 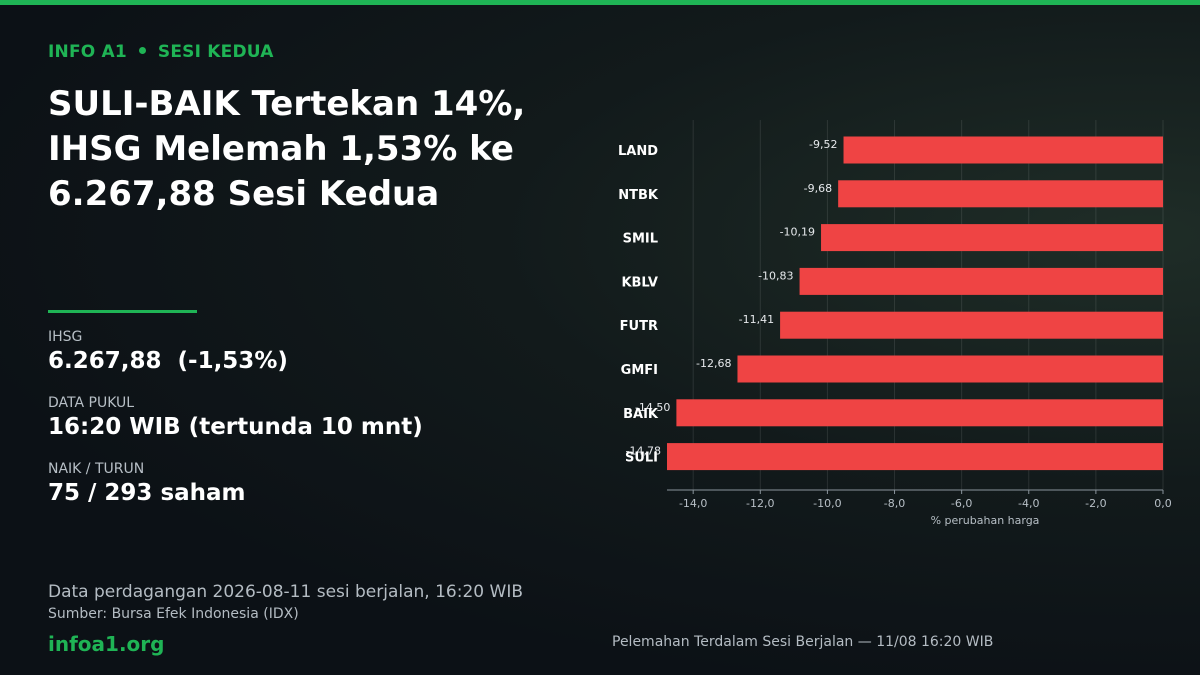 What do you see at coordinates (775, 275) in the screenshot?
I see `data-label: -10,83` at bounding box center [775, 275].